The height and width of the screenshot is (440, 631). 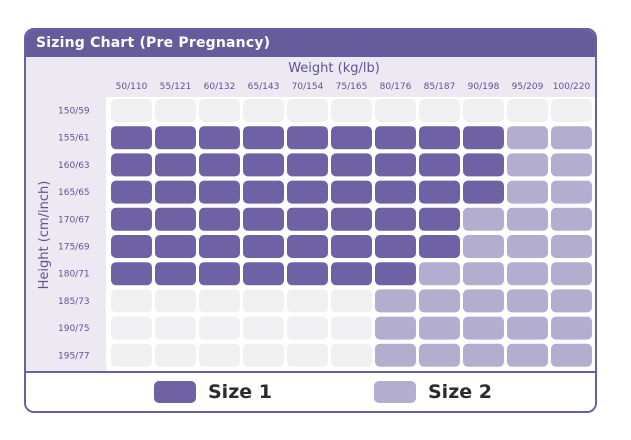 What do you see at coordinates (310, 391) in the screenshot?
I see `legend: Size 1 Size 2` at bounding box center [310, 391].